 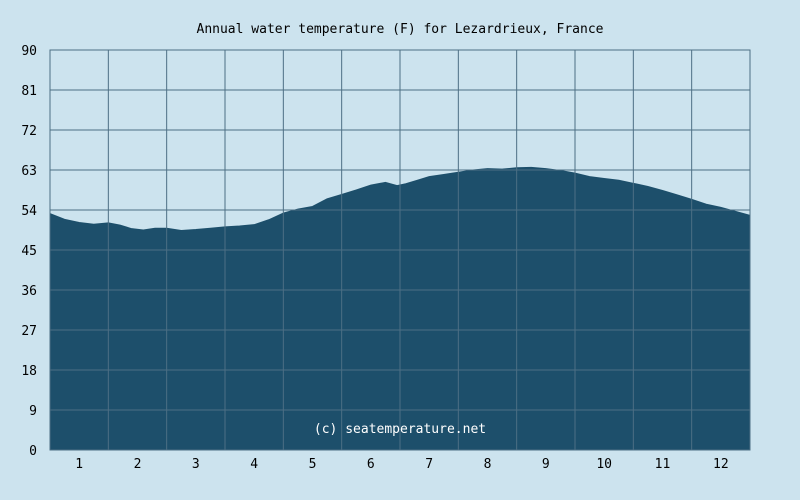 What do you see at coordinates (371, 464) in the screenshot?
I see `x-tick-label: 6` at bounding box center [371, 464].